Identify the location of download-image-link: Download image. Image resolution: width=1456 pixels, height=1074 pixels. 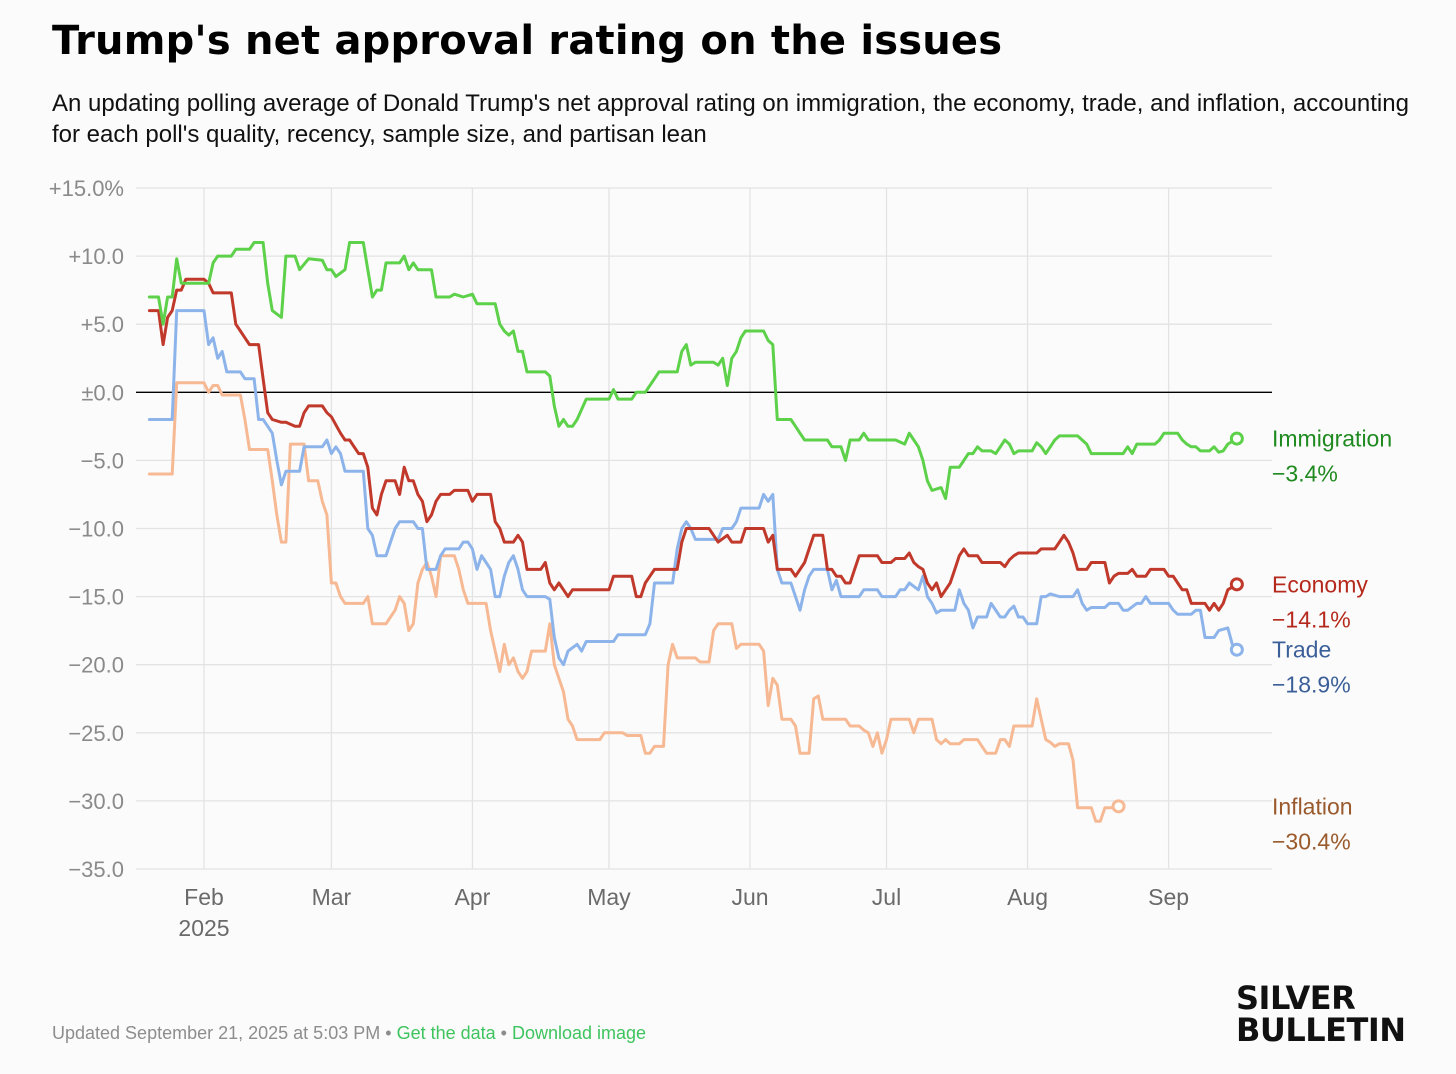
(579, 1033).